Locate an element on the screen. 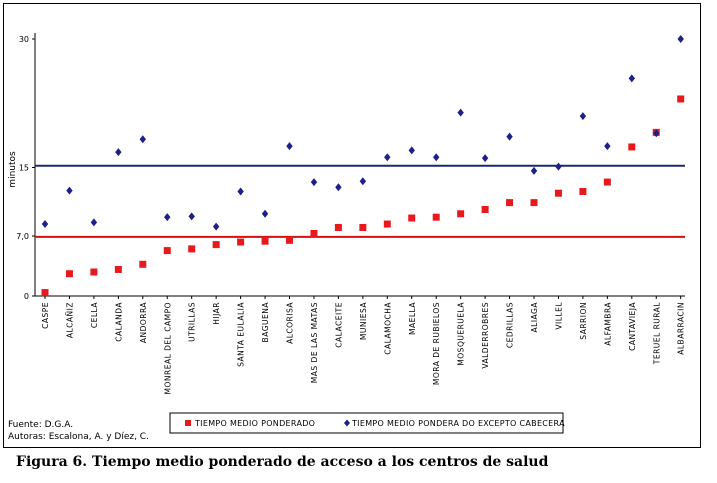 This screenshot has width=717, height=483. category-label: MAS DE LAS MATAS is located at coordinates (314, 342).